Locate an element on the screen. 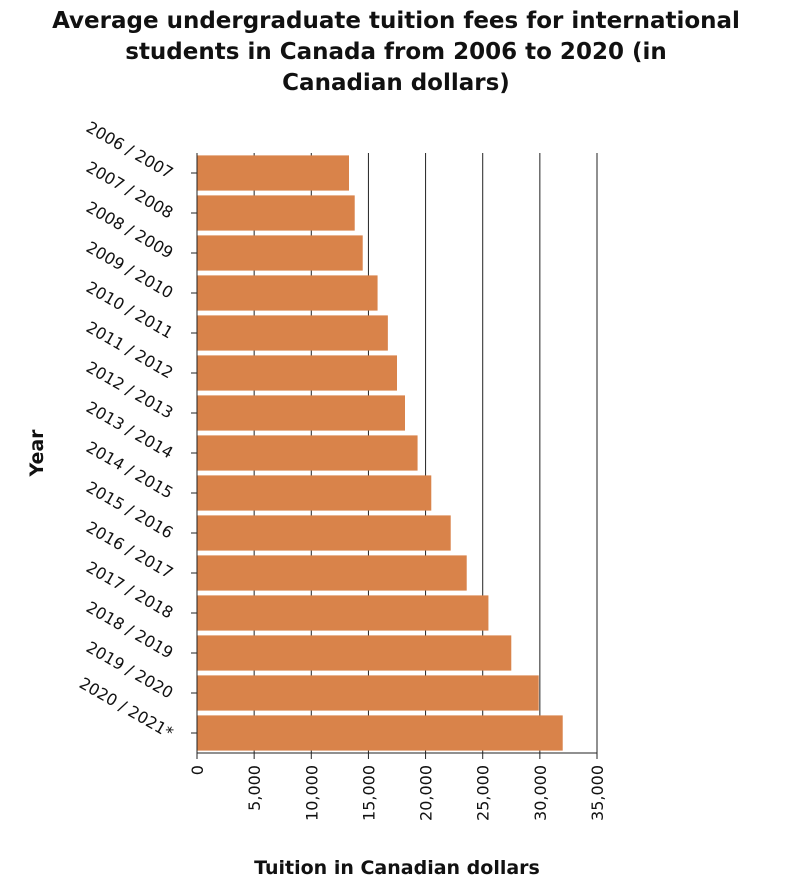  x-tick-label: 5,000 is located at coordinates (254, 788).